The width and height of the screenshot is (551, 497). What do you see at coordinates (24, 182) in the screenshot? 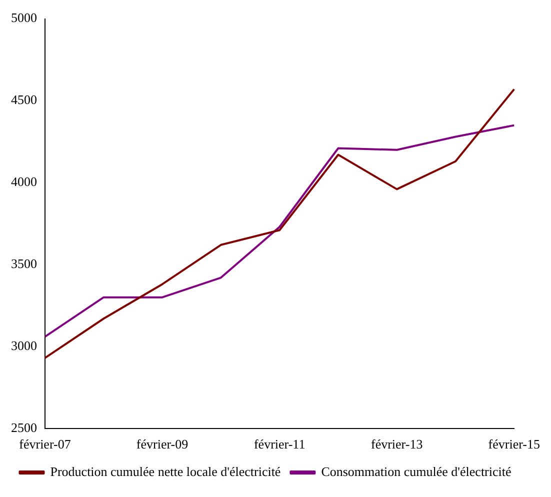
I see `y-tick-label: 4000` at bounding box center [24, 182].